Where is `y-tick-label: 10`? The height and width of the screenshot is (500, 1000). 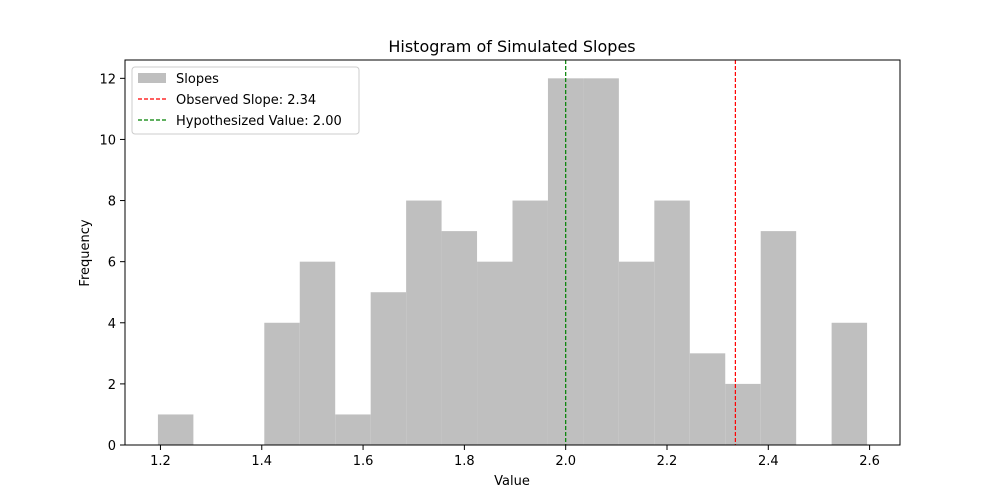
y-tick-label: 10 is located at coordinates (107, 140).